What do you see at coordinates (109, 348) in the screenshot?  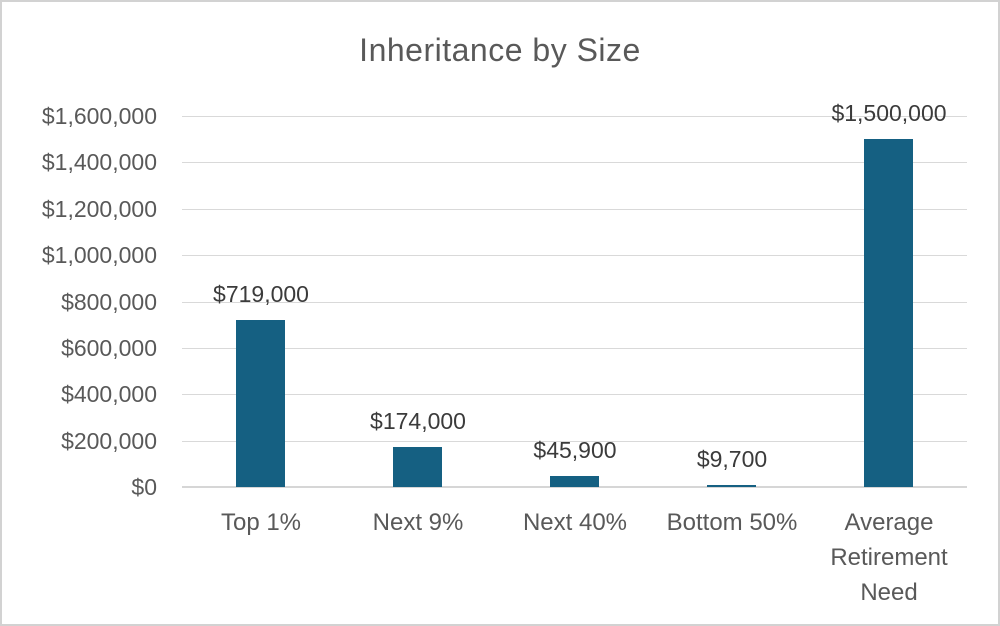 I see `y-tick-label: $600,000` at bounding box center [109, 348].